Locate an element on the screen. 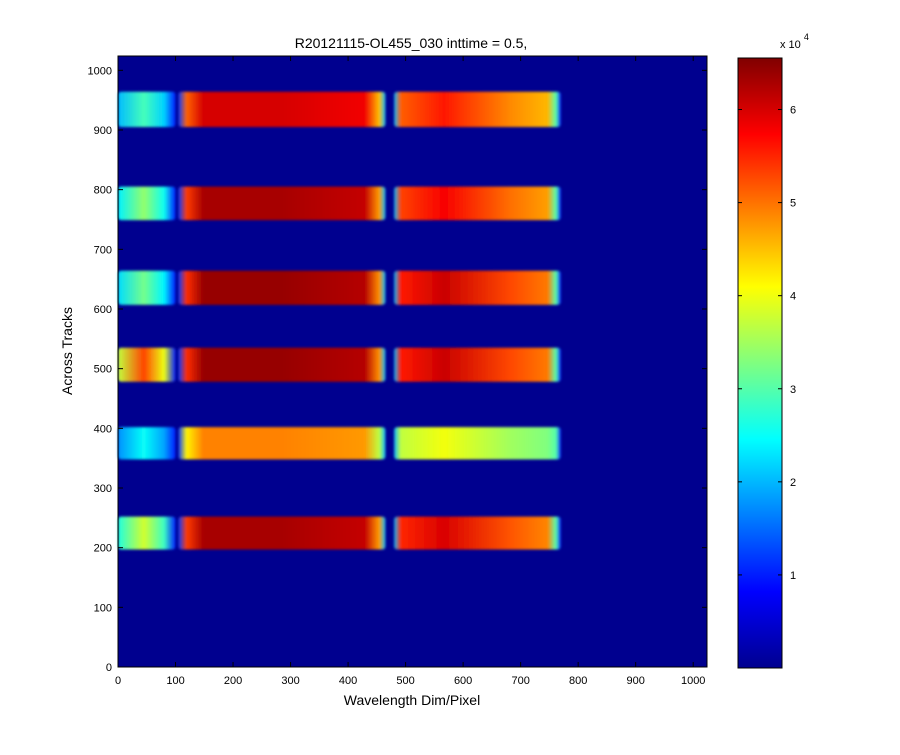 The height and width of the screenshot is (755, 900). y-axis-label: Across Tracks is located at coordinates (67, 351).